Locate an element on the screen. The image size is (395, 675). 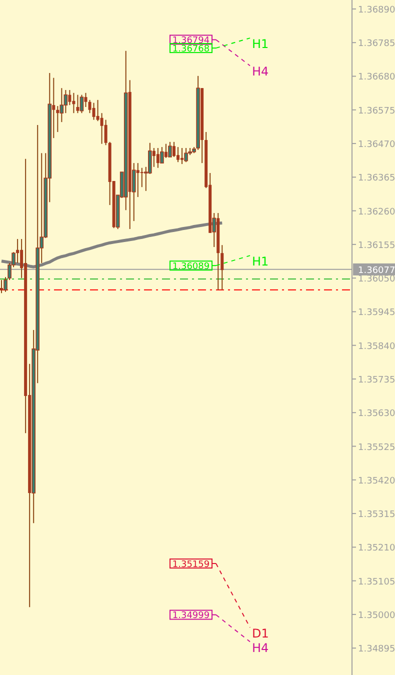
y-tick-label: 1.34895 is located at coordinates (376, 649).